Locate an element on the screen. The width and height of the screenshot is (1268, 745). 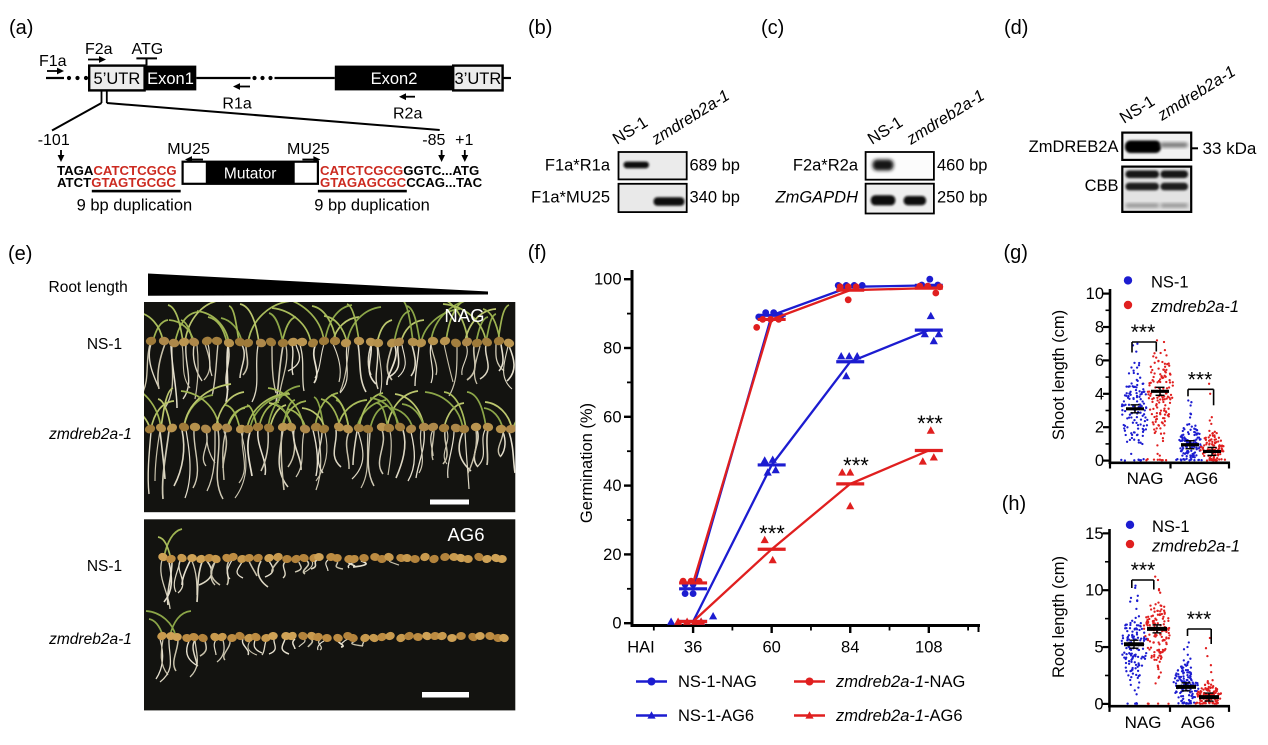
svg-text: Exon1 is located at coordinates (170, 79).